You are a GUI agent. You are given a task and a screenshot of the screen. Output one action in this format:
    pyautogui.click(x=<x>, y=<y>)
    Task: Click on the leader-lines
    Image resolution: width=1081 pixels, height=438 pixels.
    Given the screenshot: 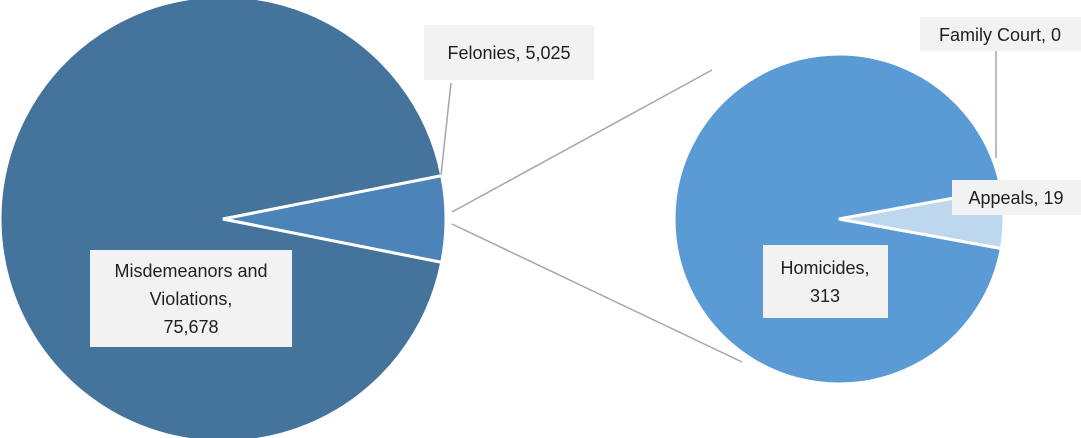 What is the action you would take?
    pyautogui.click(x=718, y=113)
    